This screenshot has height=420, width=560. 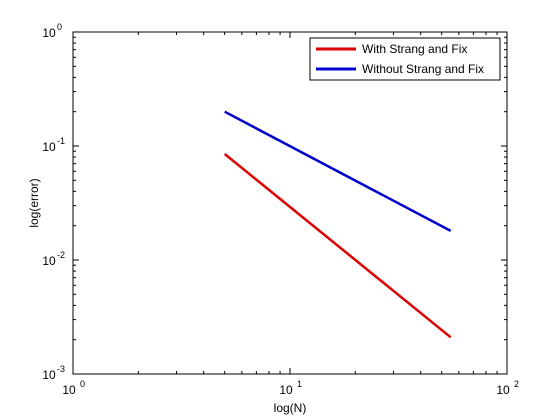 I want to click on legend-label-without-strang-fix: Without Strang and Fix, so click(x=423, y=69).